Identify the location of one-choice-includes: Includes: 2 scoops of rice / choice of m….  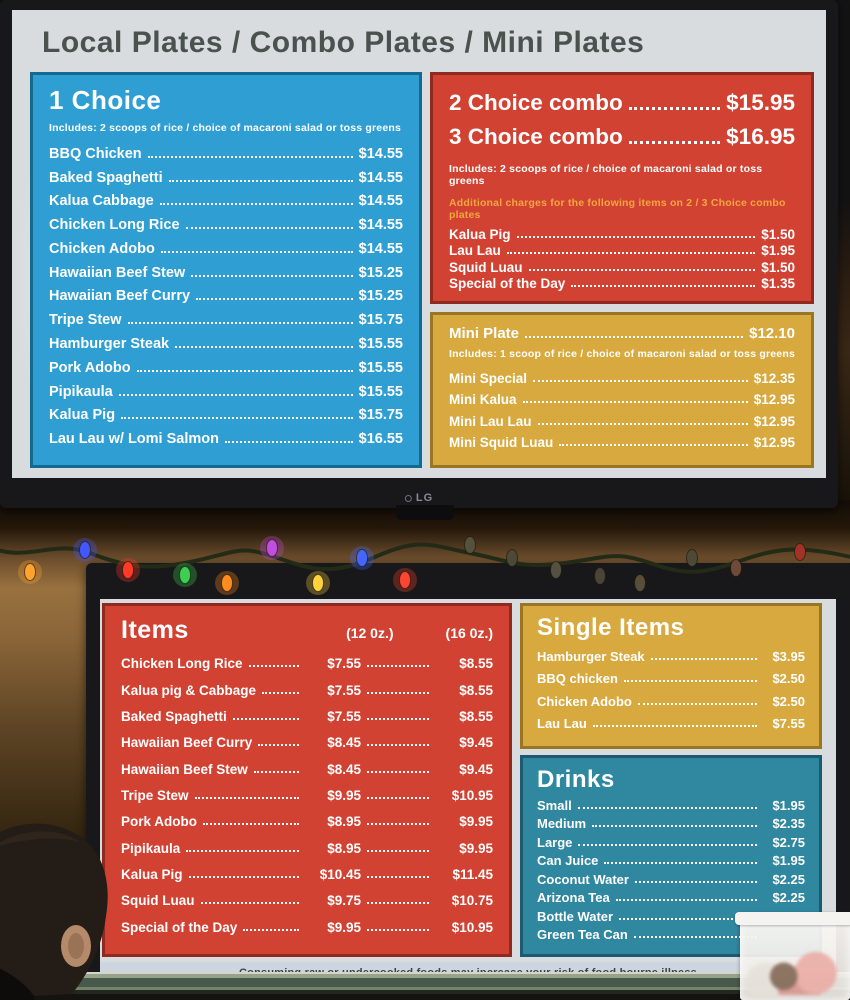
(225, 128).